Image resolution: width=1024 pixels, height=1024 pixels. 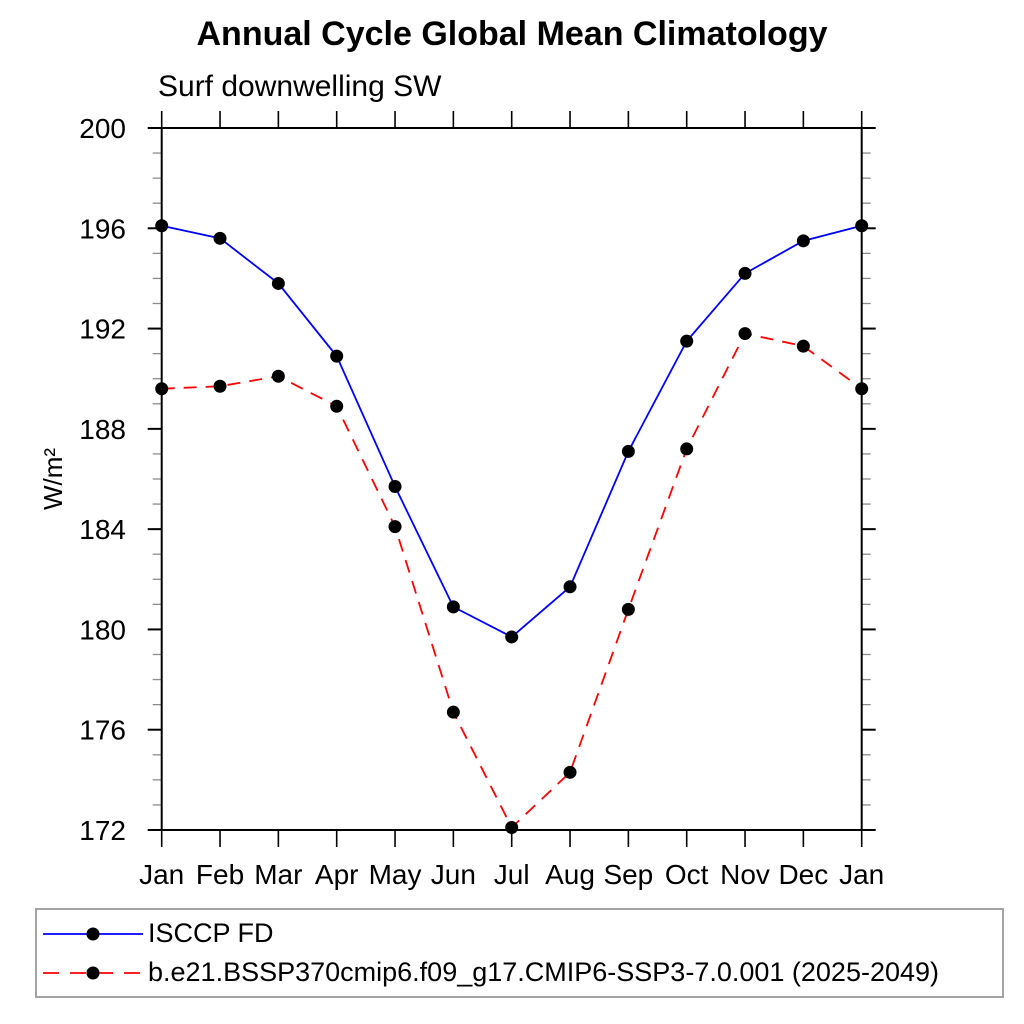 What do you see at coordinates (102, 830) in the screenshot?
I see `y-axis-tick-label: 172` at bounding box center [102, 830].